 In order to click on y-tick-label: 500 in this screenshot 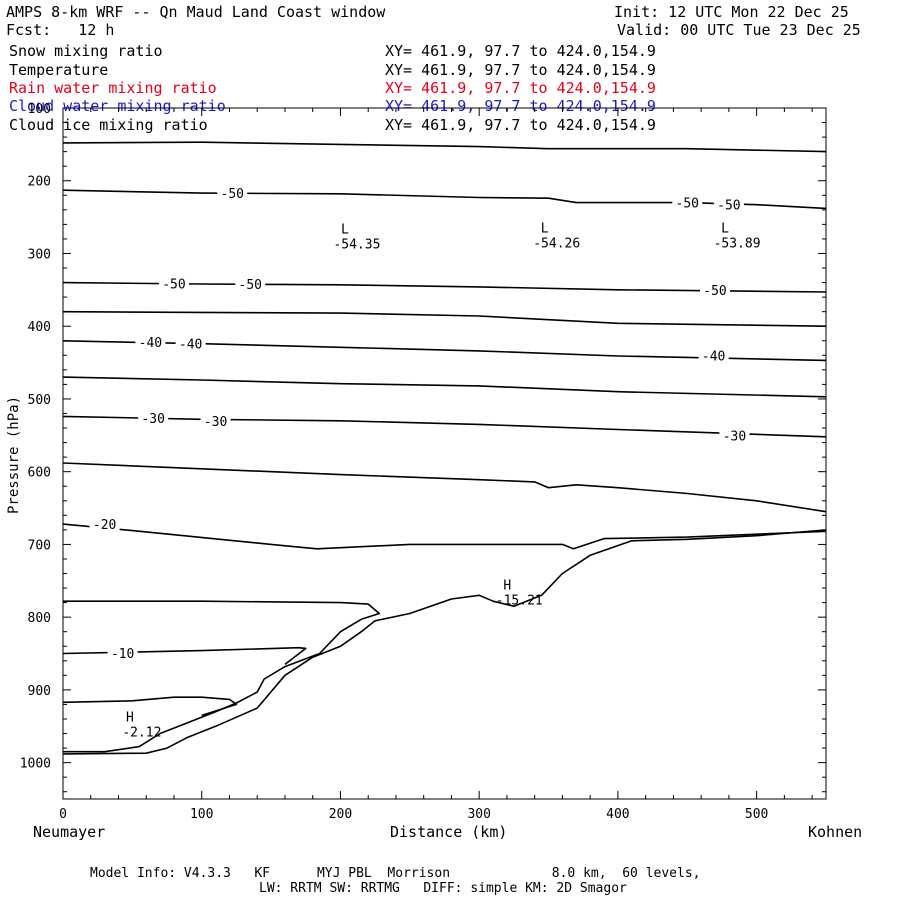, I will do `click(39, 400)`.